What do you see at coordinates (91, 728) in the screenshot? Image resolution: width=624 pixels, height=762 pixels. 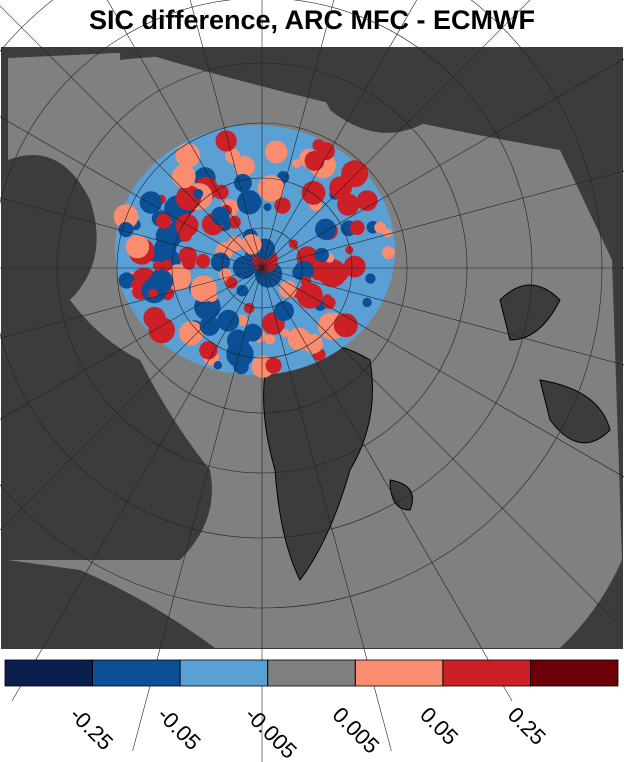 I see `colorbar-tick-label: -0.25` at bounding box center [91, 728].